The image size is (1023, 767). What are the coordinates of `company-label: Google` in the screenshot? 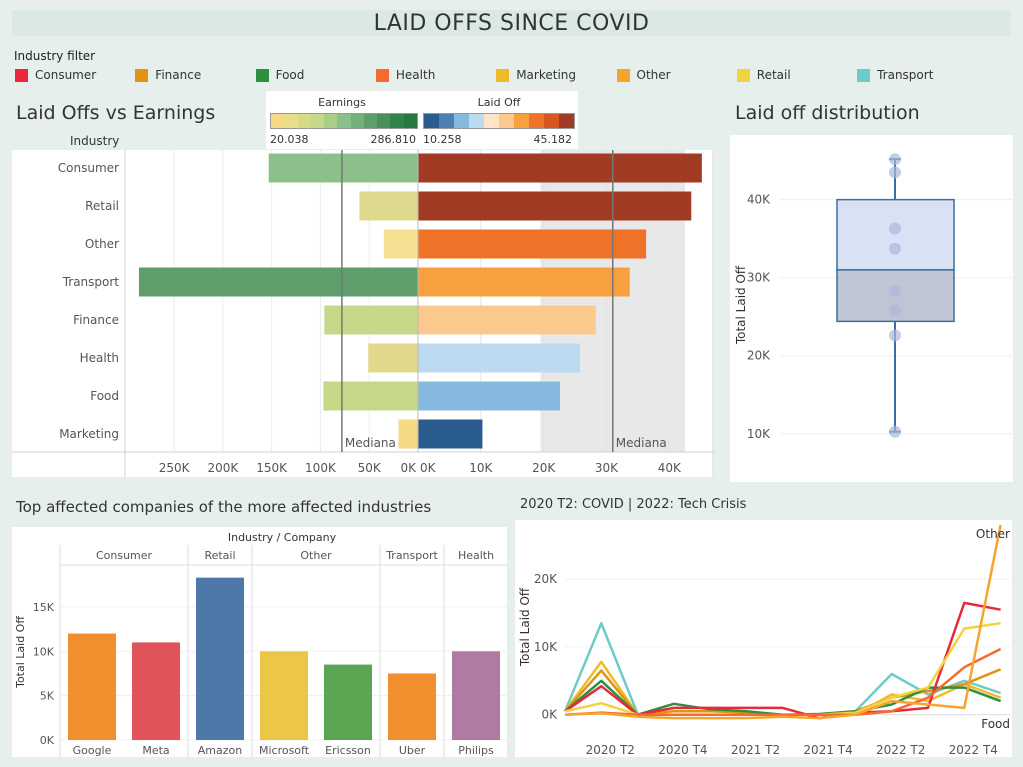 It's located at (92, 750).